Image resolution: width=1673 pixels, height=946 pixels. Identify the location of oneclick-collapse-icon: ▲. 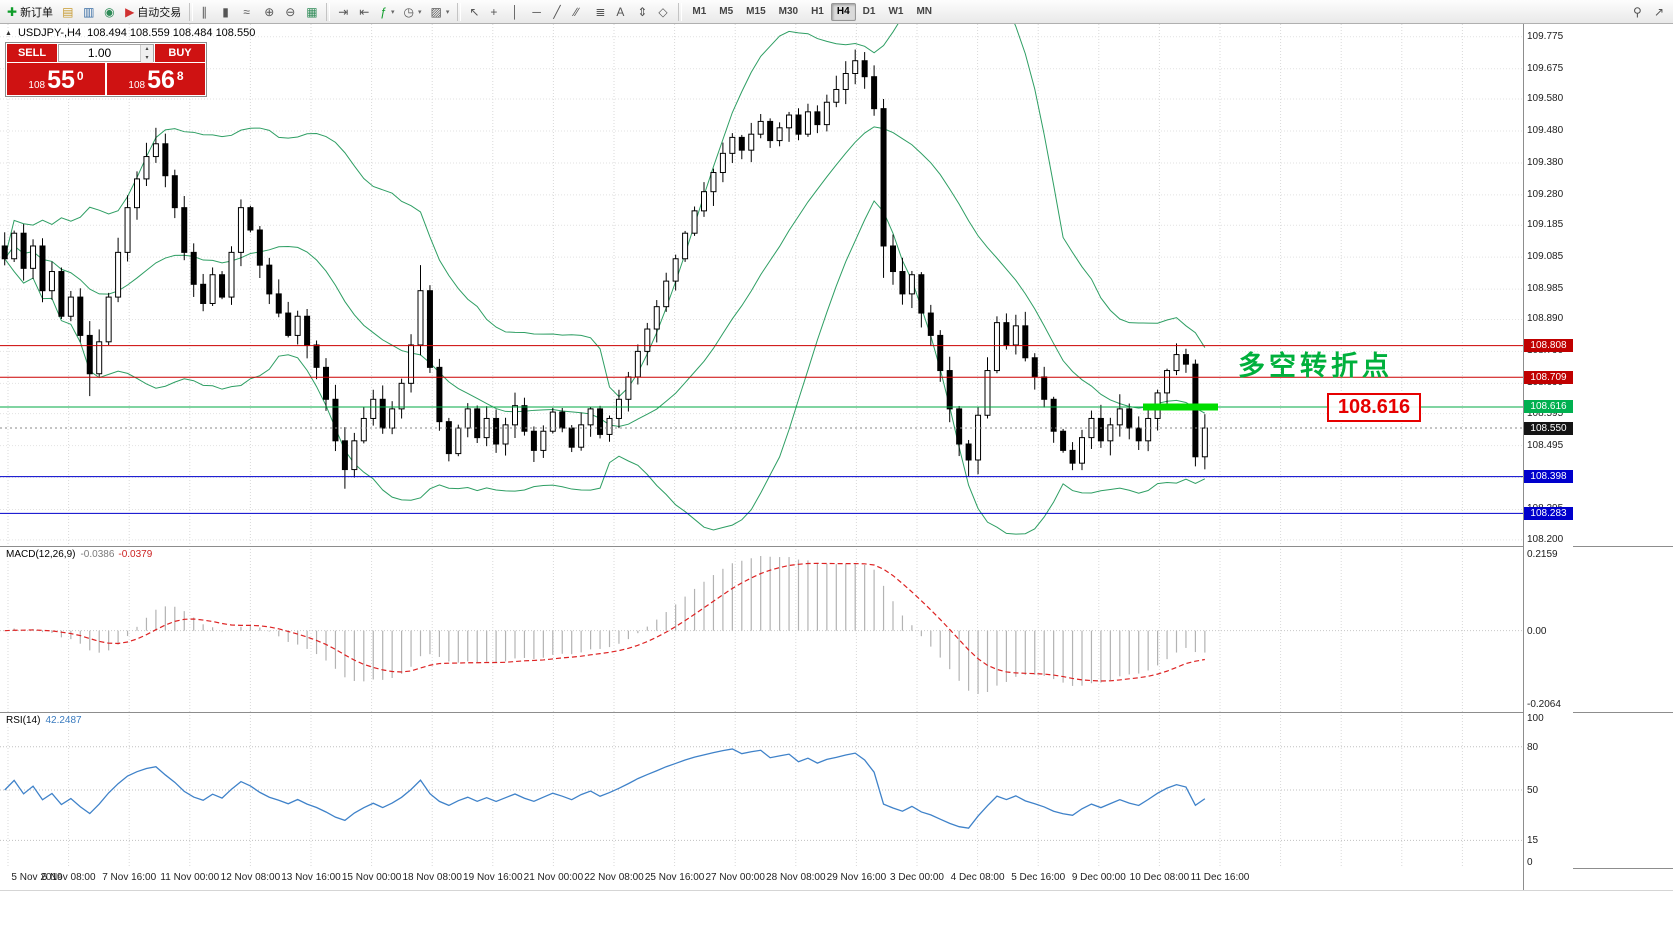
(8, 33).